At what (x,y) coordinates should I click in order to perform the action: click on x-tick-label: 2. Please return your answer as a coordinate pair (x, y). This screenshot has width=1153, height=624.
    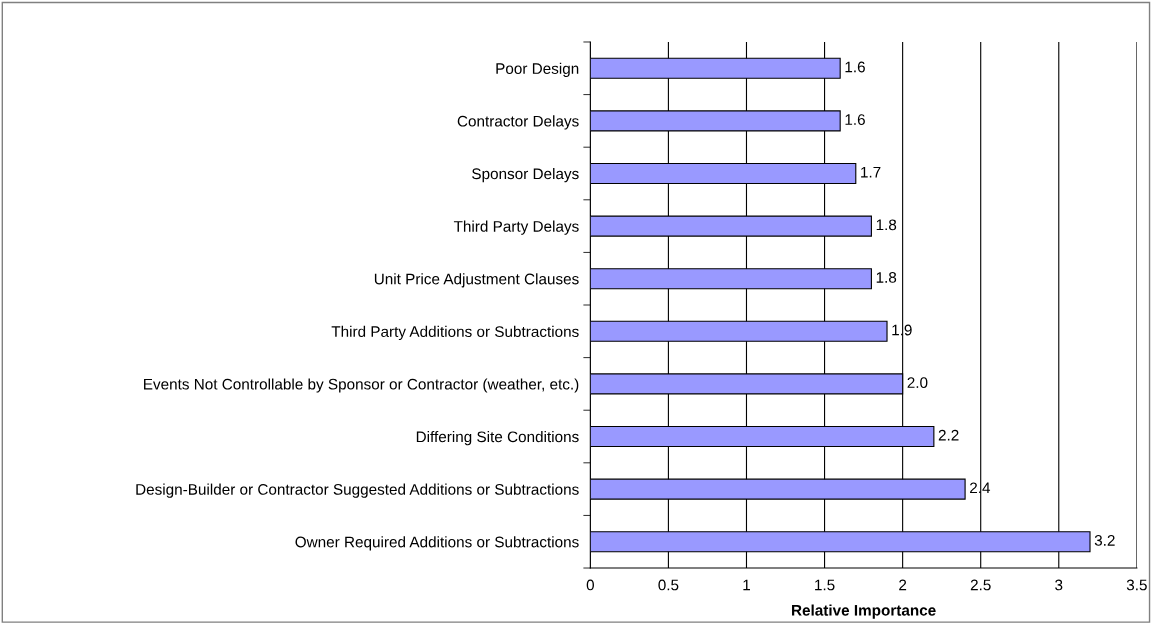
    Looking at the image, I should click on (903, 585).